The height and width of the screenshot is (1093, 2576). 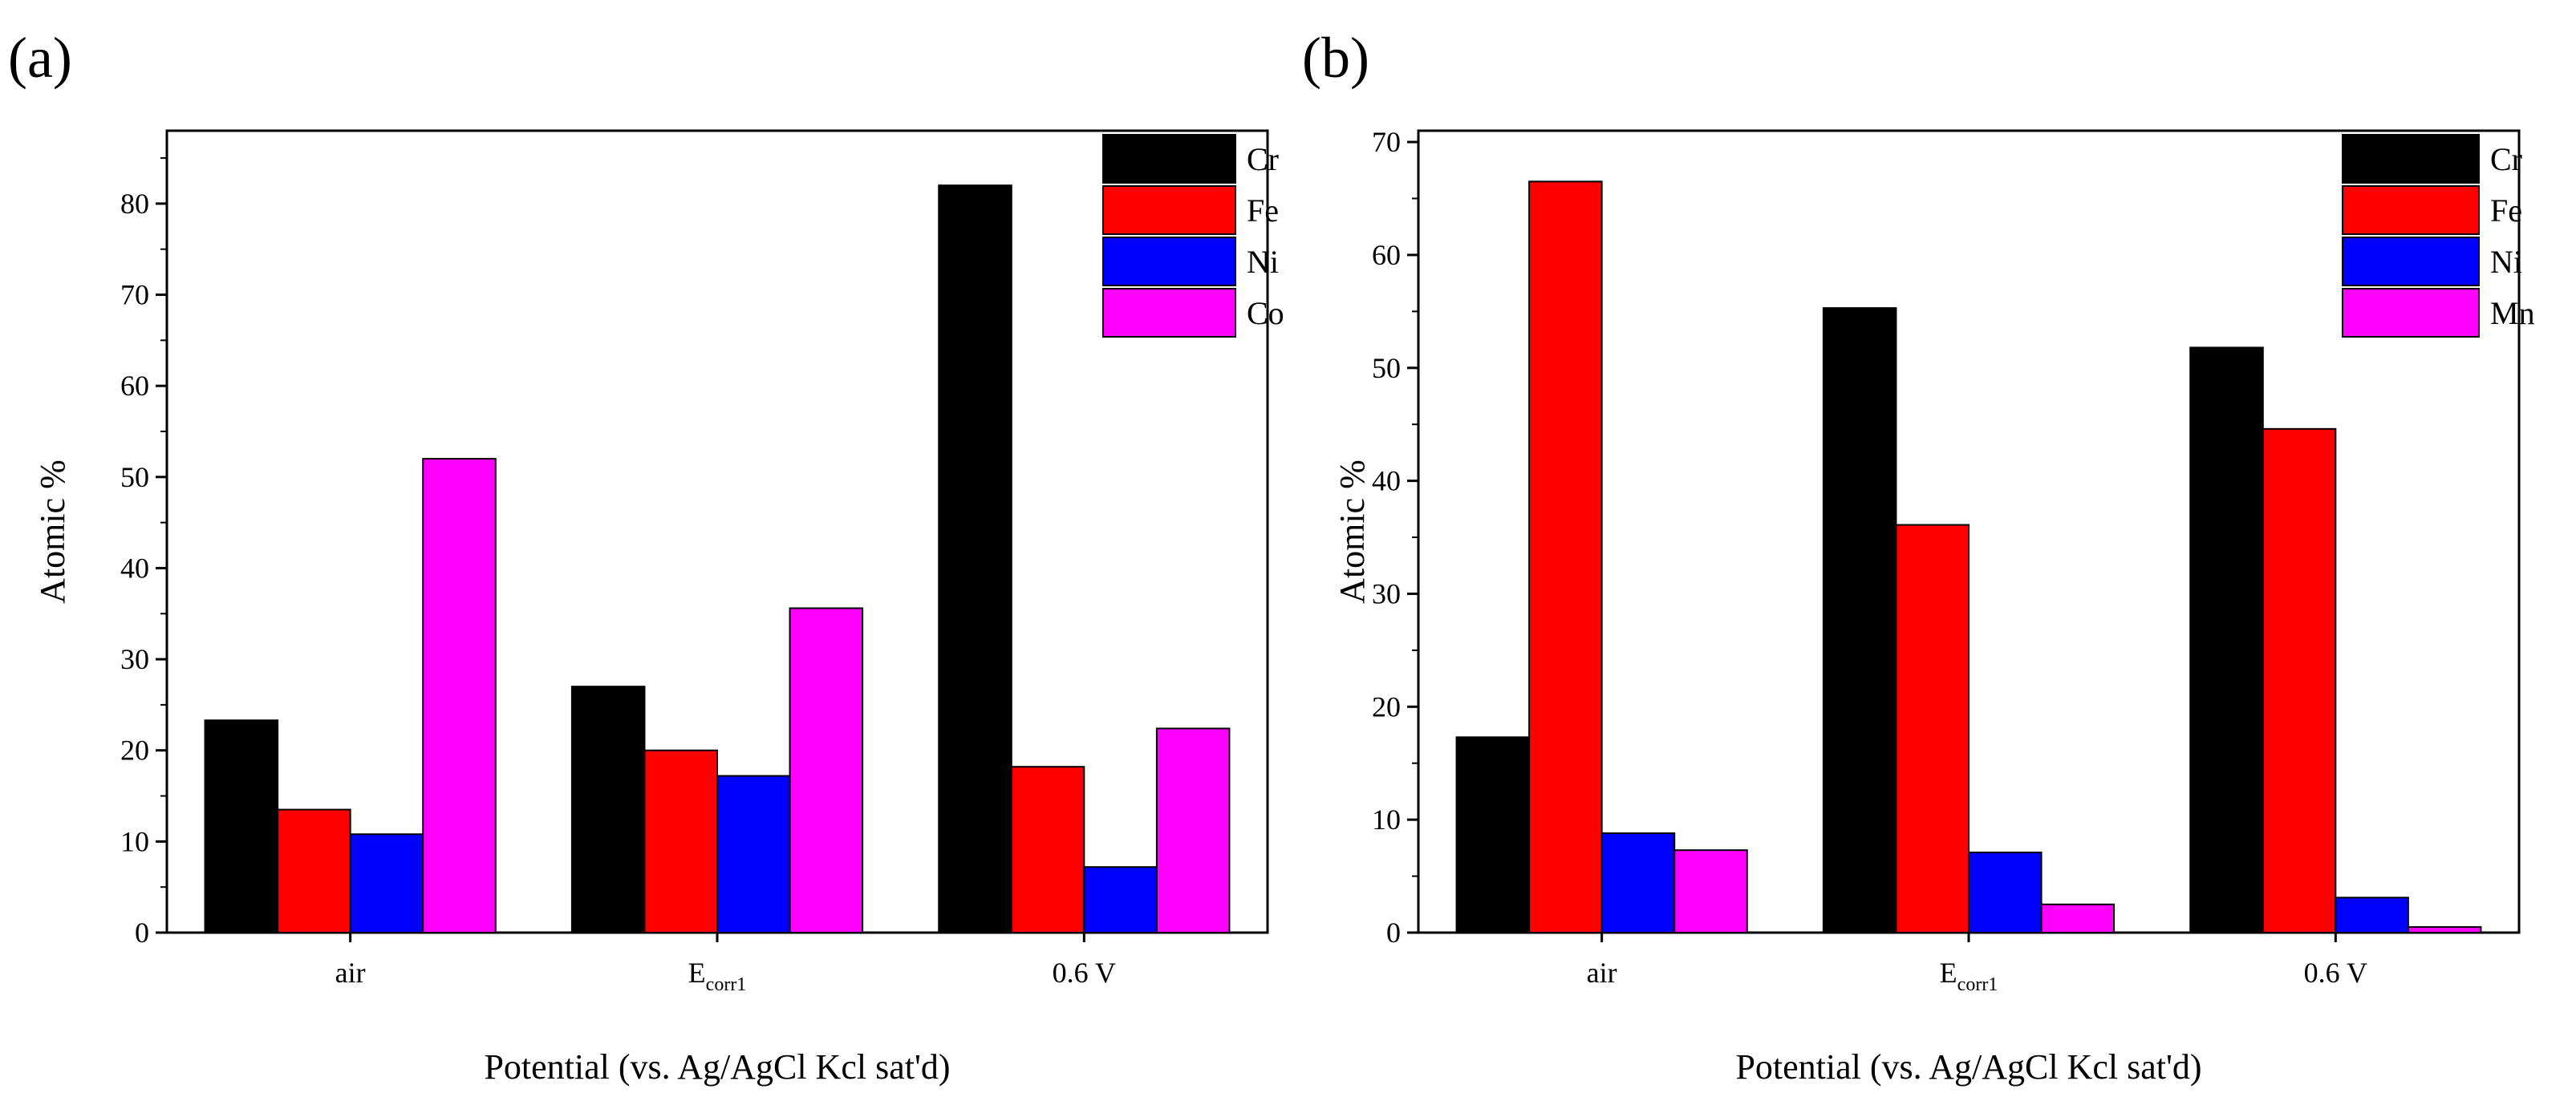 I want to click on panel-a-x-axis-title: Potential (vs. Ag/AgCl Kcl sat'd), so click(x=717, y=1067).